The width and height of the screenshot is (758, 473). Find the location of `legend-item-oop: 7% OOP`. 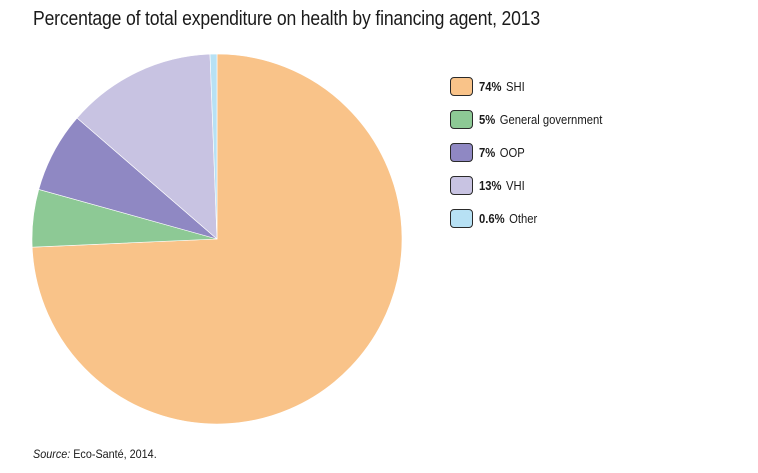

legend-item-oop: 7% OOP is located at coordinates (533, 152).